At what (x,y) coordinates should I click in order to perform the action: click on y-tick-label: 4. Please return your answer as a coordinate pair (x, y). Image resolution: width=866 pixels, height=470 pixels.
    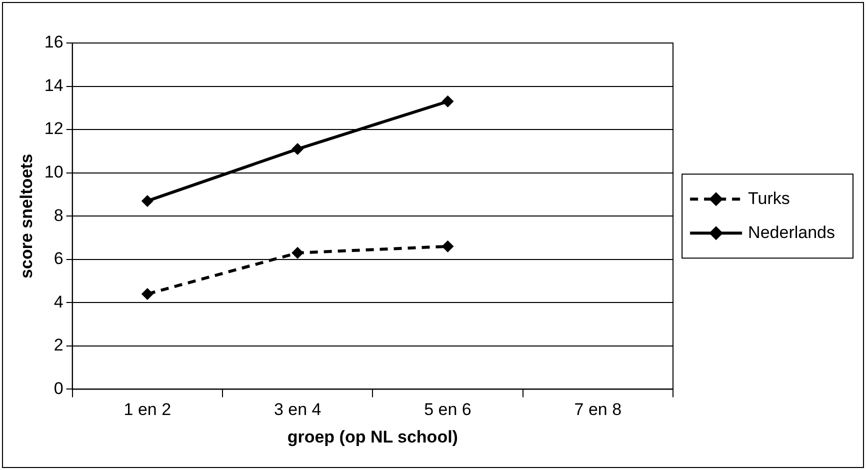
    Looking at the image, I should click on (59, 302).